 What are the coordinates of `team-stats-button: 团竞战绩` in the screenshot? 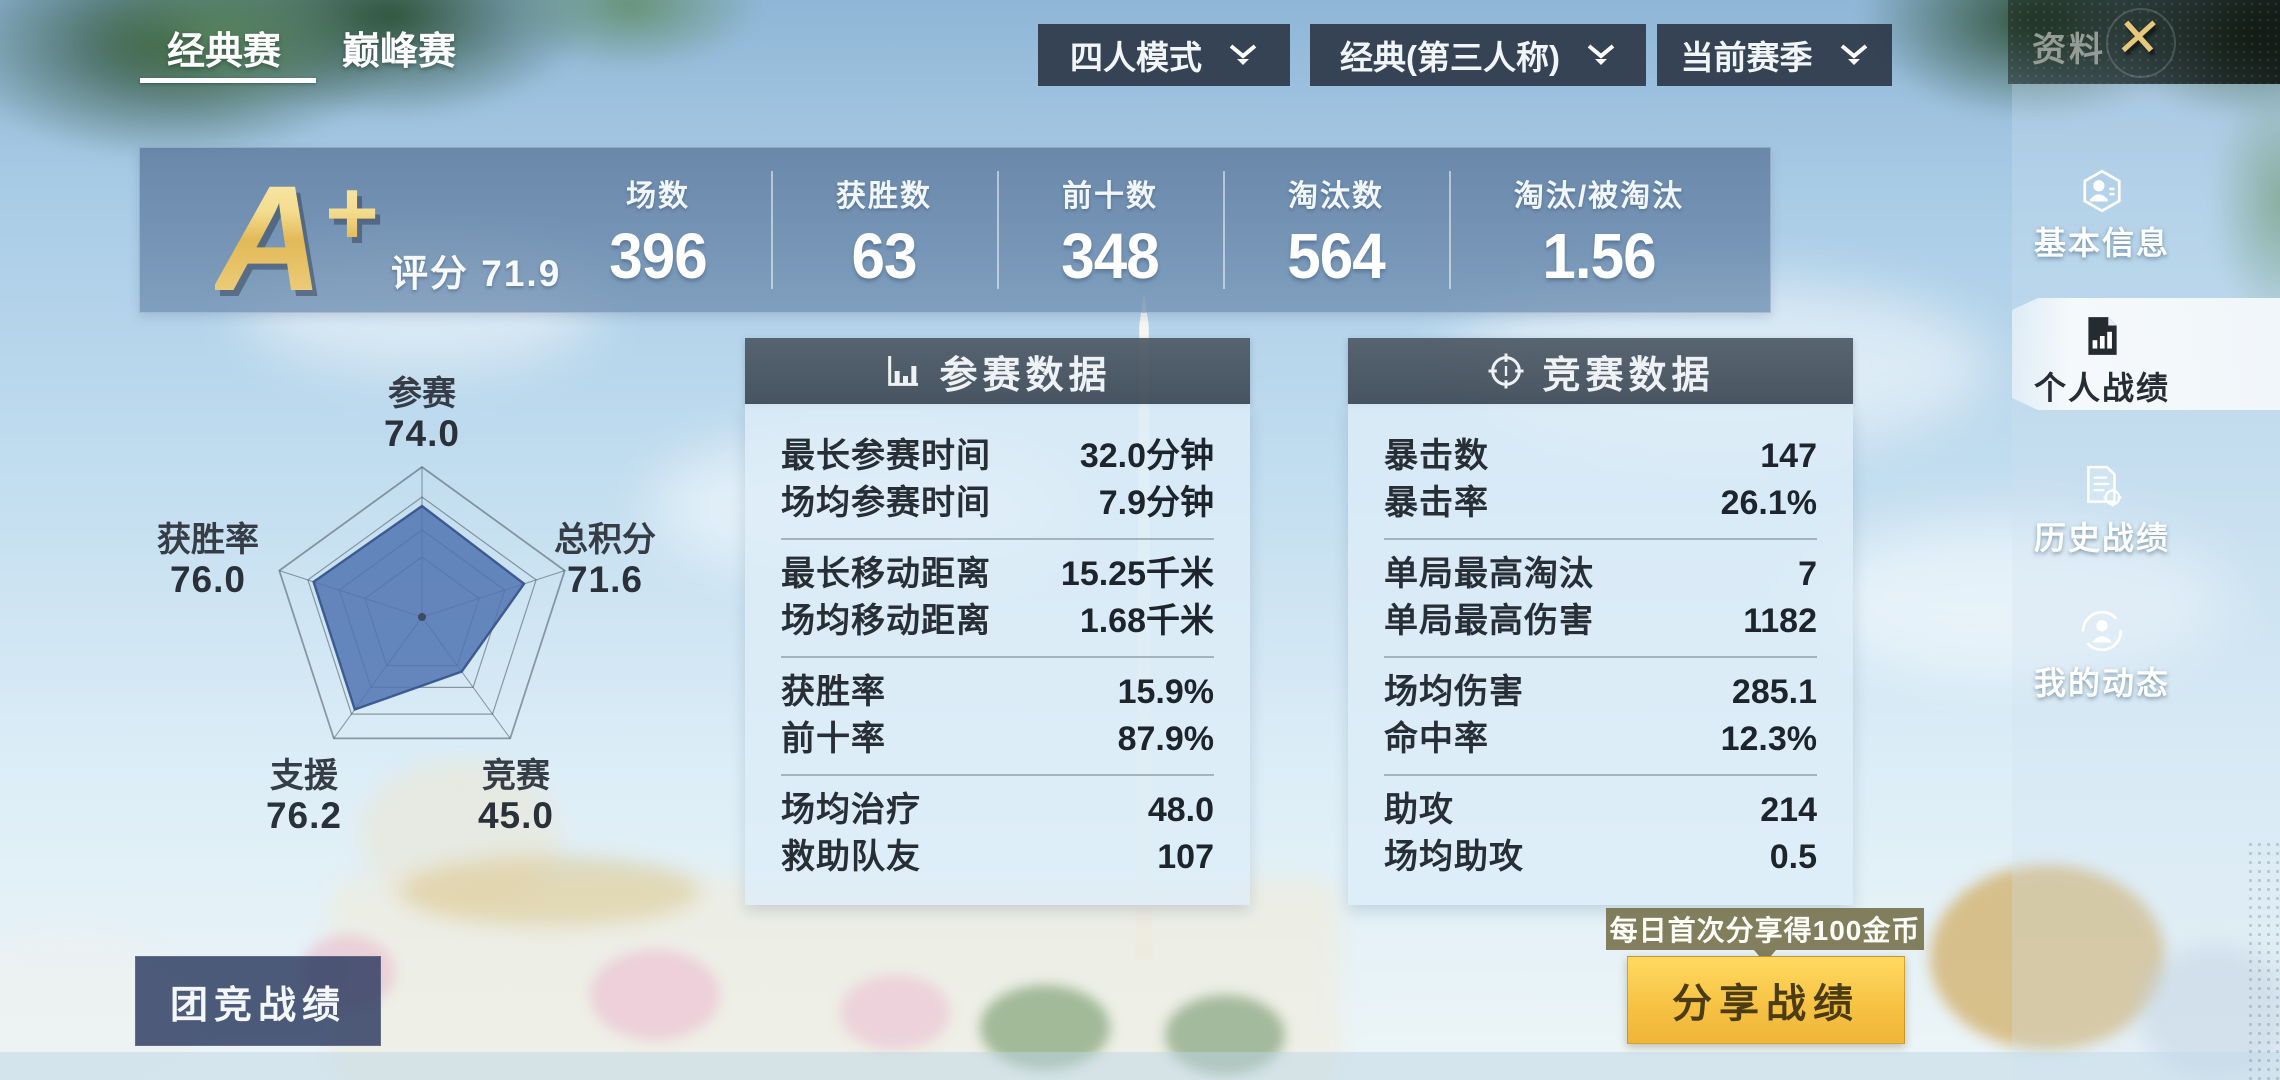 It's located at (258, 1001).